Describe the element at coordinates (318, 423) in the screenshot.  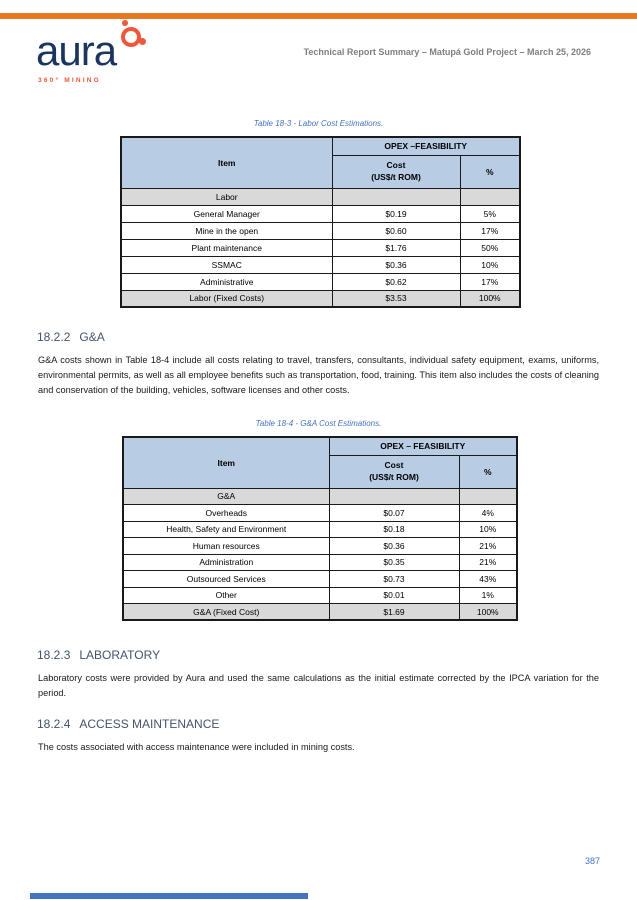
I see `table-caption: Table 18-4 - G&A Cost Estimations.` at that location.